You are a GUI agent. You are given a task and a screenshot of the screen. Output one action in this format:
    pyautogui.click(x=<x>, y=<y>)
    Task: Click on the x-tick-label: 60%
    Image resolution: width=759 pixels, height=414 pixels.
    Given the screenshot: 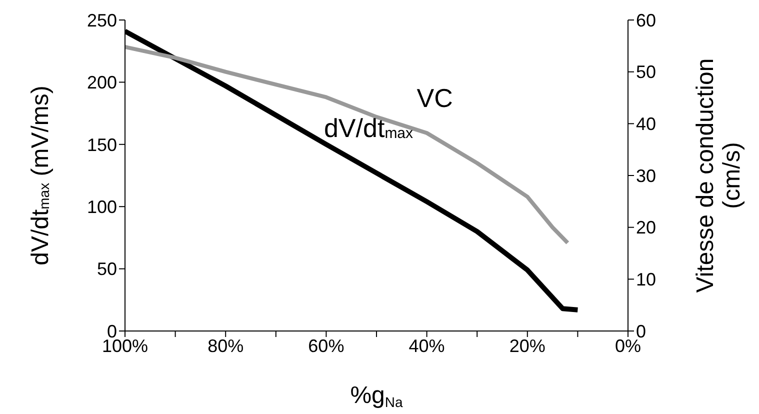 What is the action you would take?
    pyautogui.click(x=326, y=346)
    